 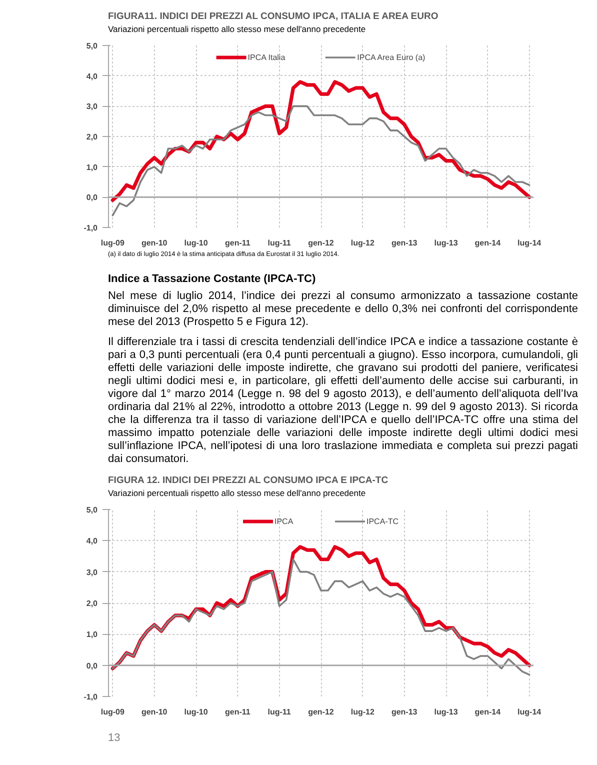 I want to click on chart-title: FIGURA 12. INDICI DEI PREZZI AL CONSUMO IPCA E IPCA-TC, so click(x=248, y=481).